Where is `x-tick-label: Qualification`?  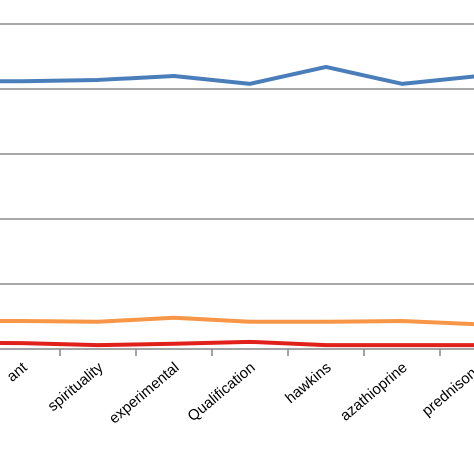
x-tick-label: Qualification is located at coordinates (221, 392).